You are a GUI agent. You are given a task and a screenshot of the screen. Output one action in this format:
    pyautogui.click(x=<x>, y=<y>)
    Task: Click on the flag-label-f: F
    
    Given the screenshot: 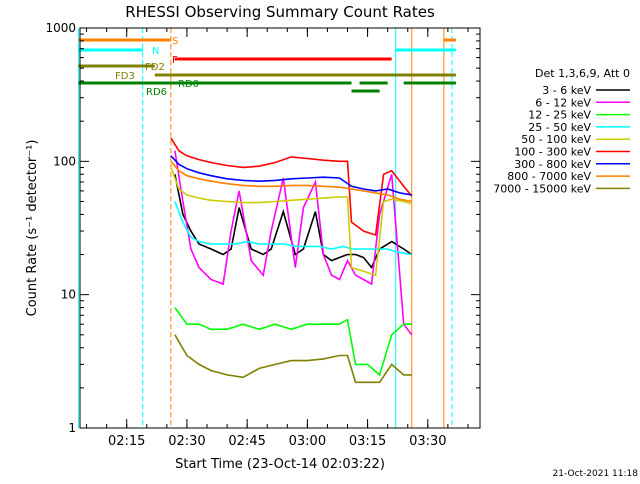 What is the action you would take?
    pyautogui.click(x=175, y=60)
    